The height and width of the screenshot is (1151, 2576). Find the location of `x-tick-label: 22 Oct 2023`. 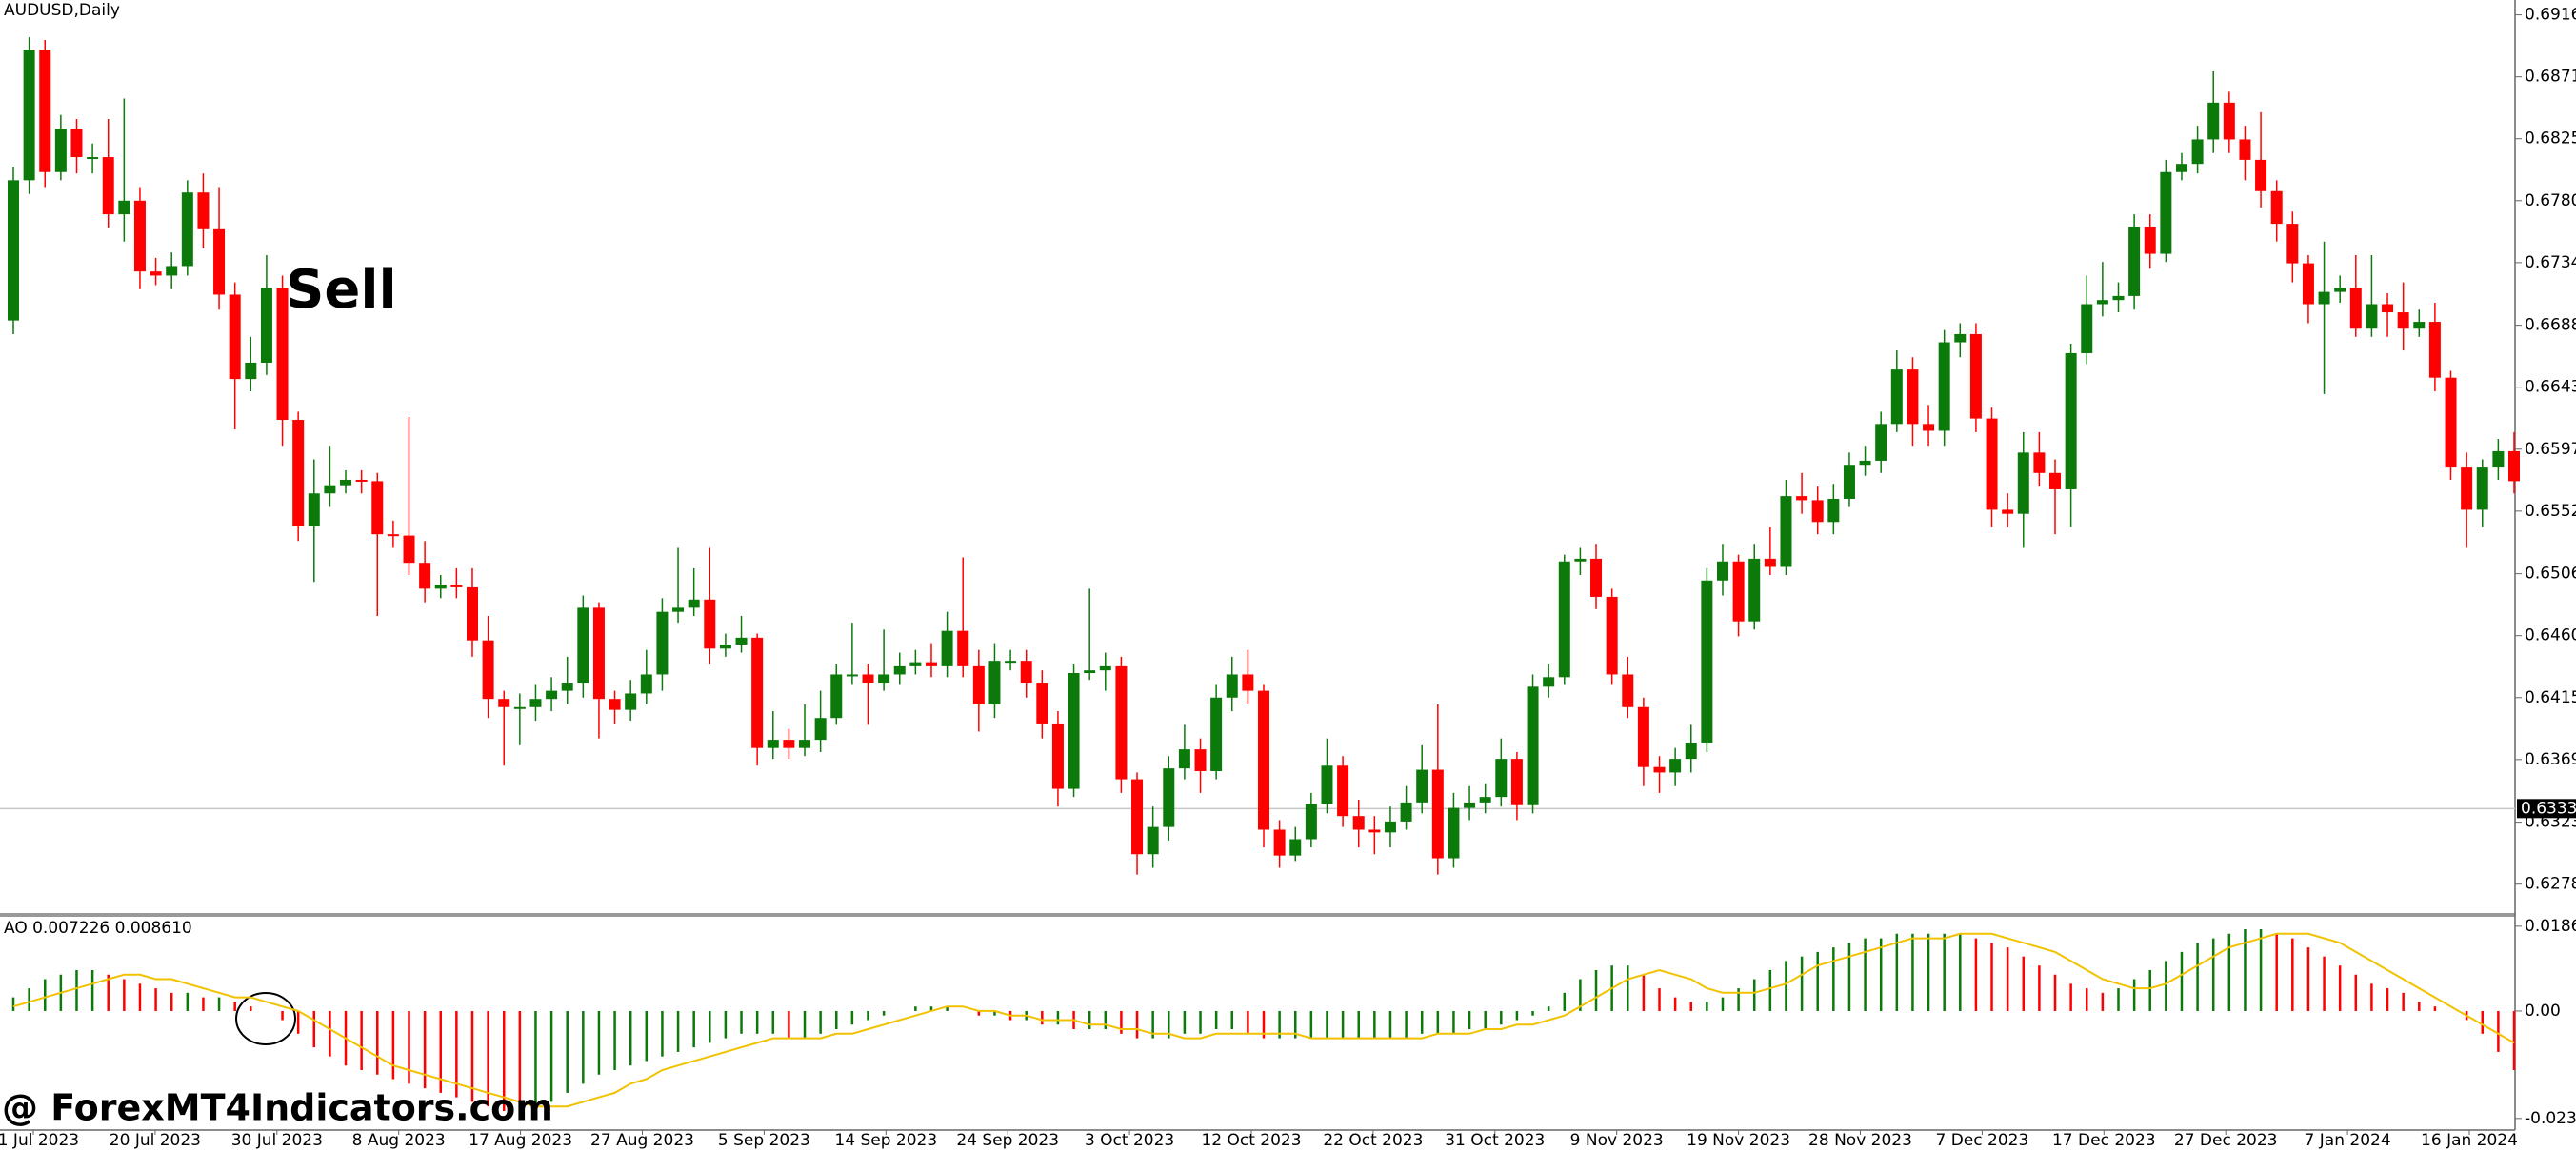

x-tick-label: 22 Oct 2023 is located at coordinates (1373, 1140).